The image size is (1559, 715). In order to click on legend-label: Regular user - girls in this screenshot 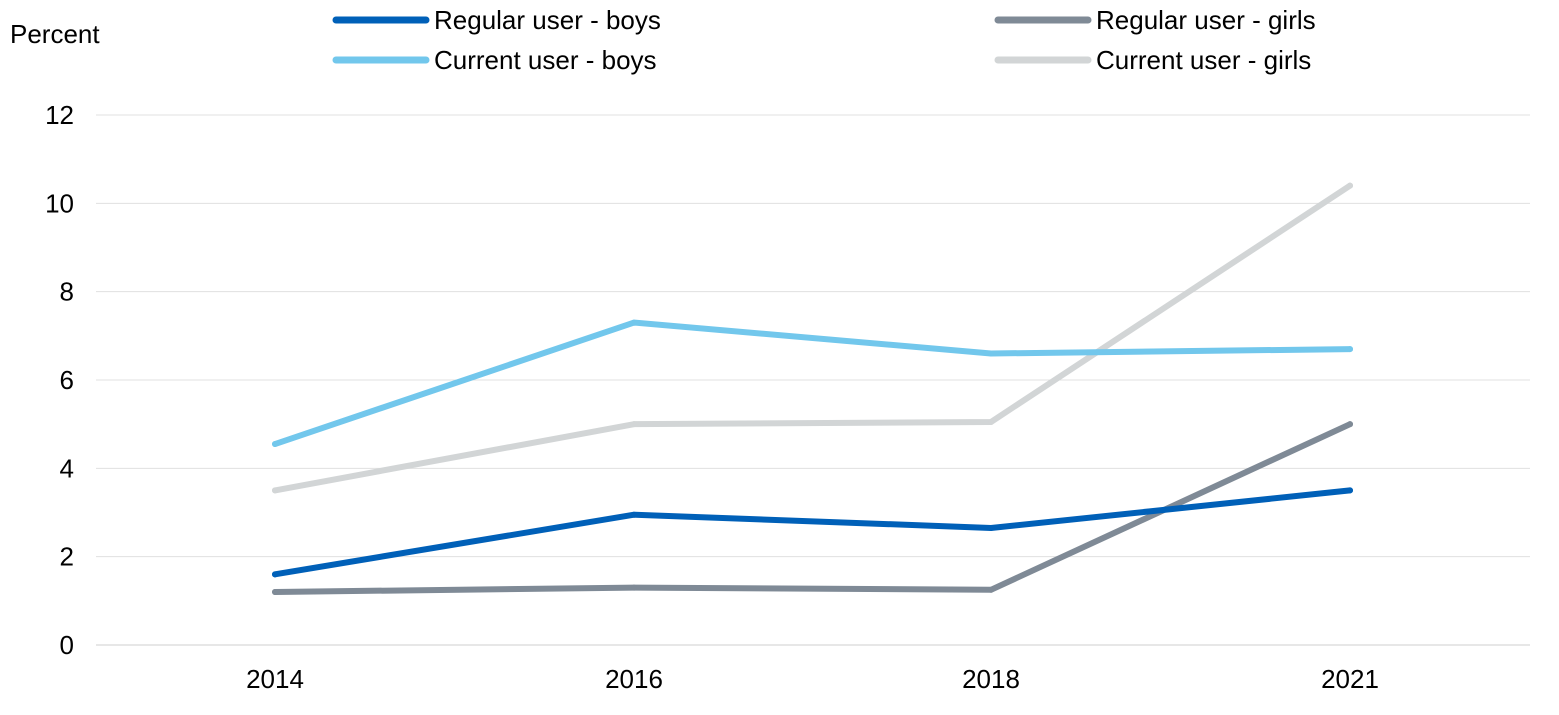, I will do `click(1206, 20)`.